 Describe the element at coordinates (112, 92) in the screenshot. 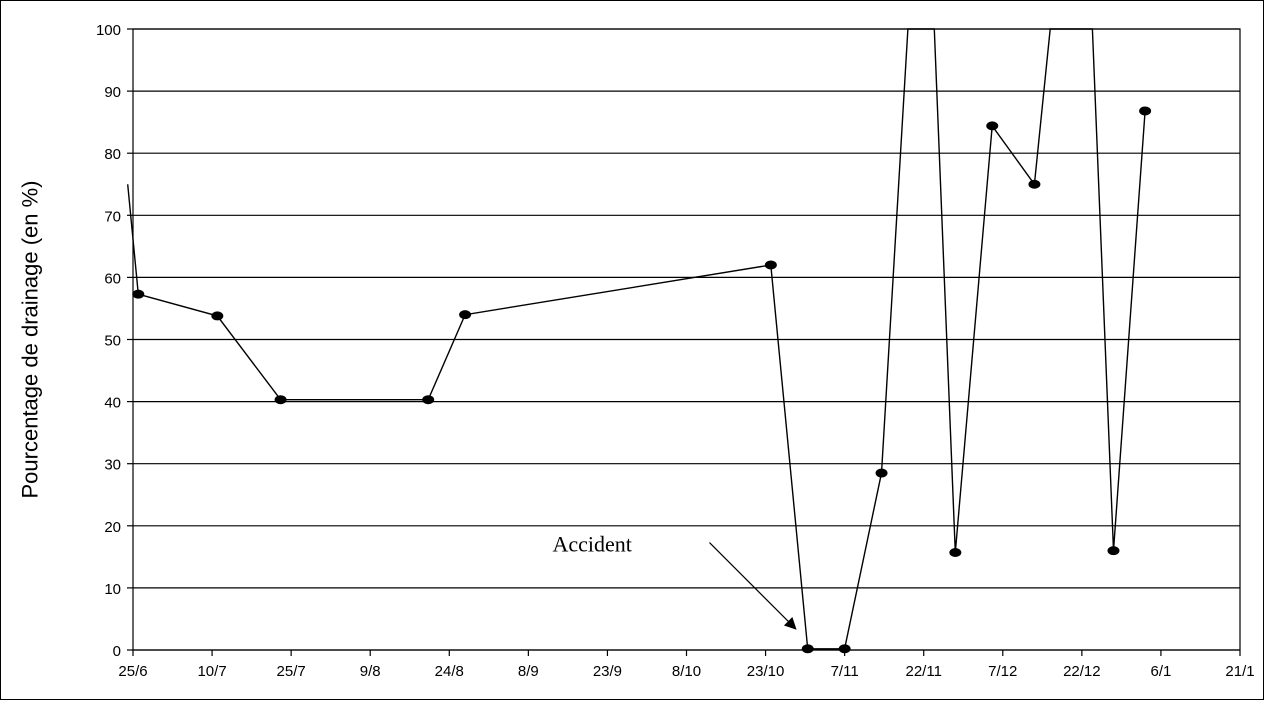

I see `y-tick-label: 90` at that location.